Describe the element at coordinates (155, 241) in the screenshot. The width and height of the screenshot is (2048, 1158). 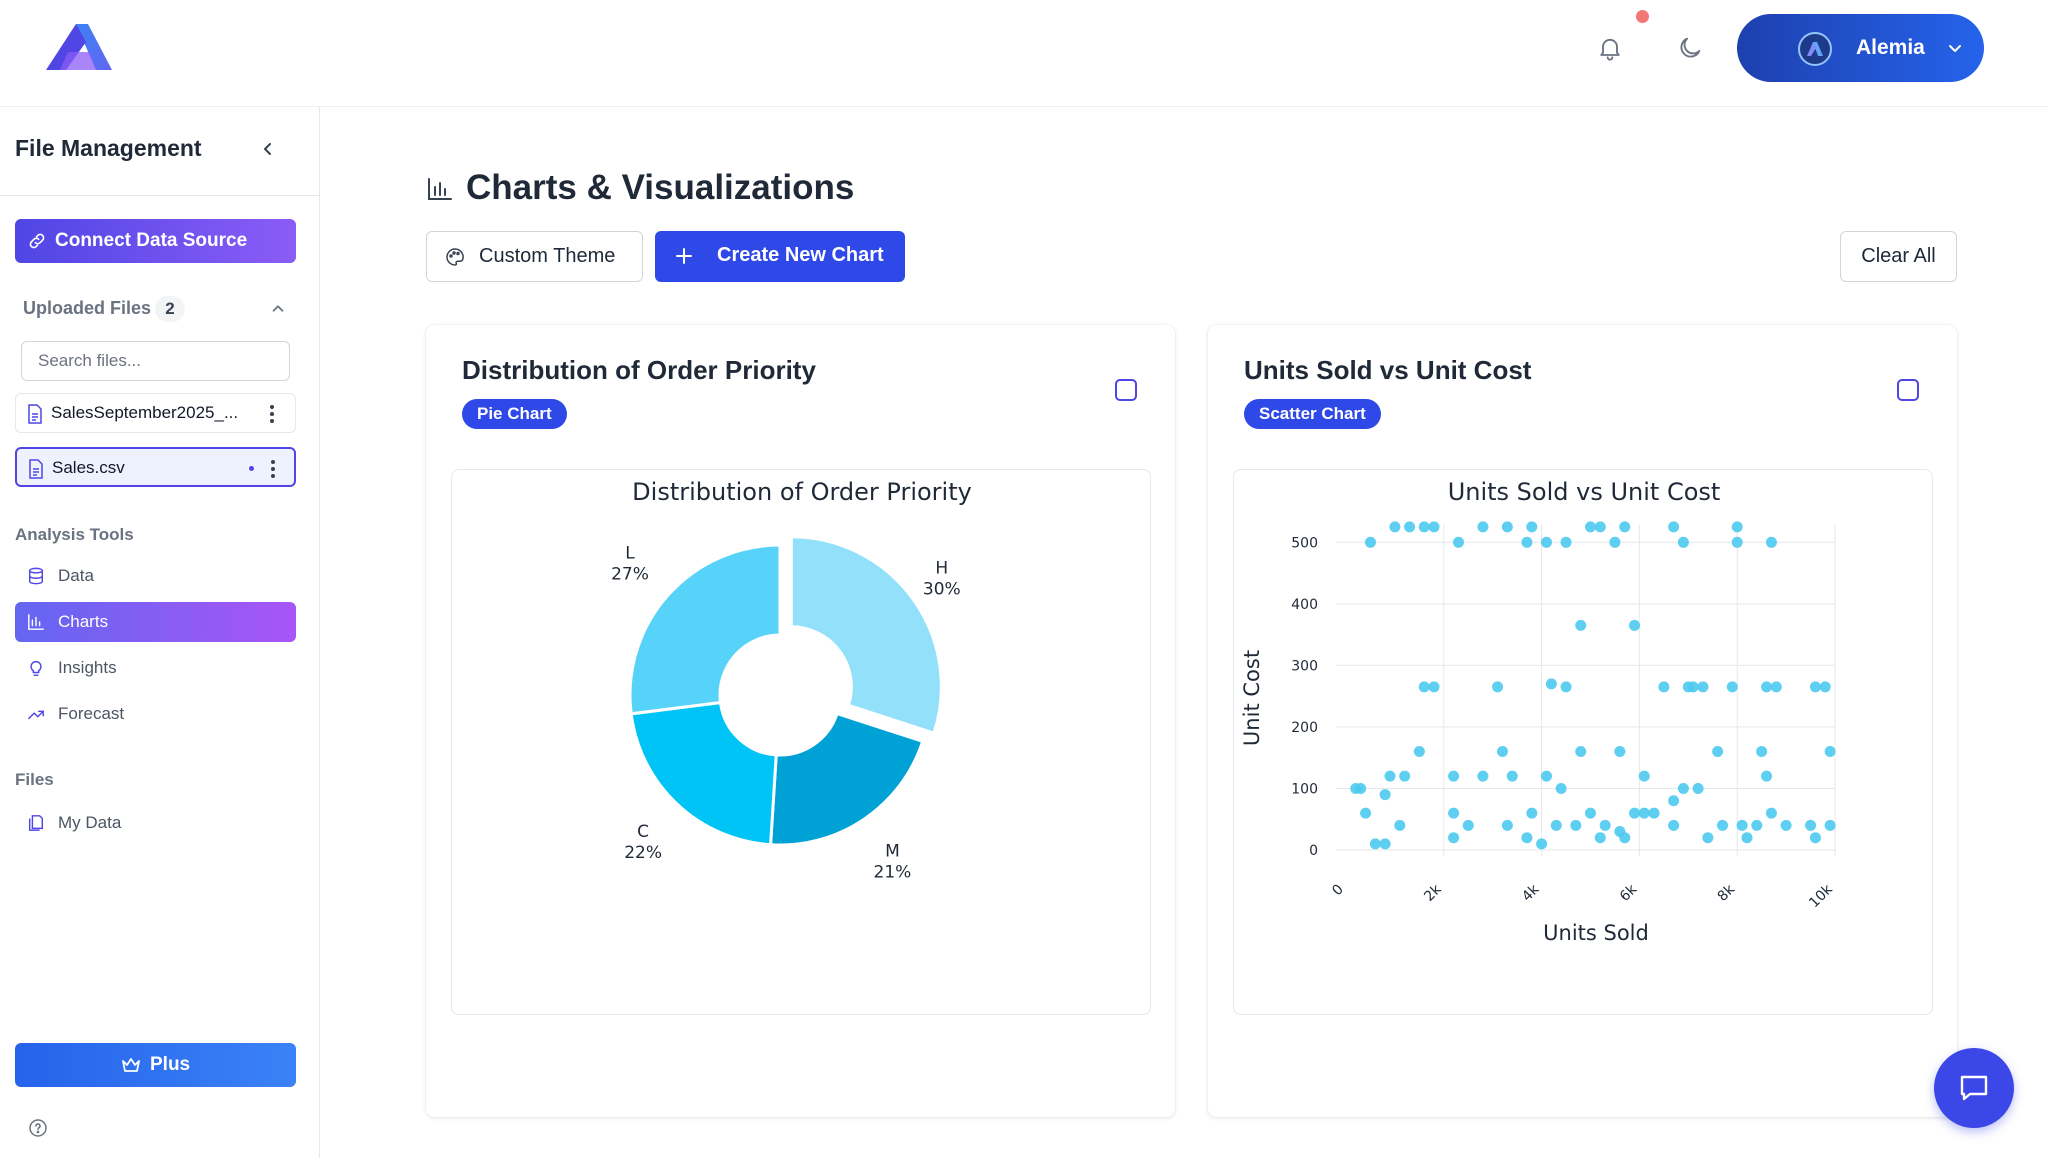
I see `connect-data-source-button: Connect Data Source` at that location.